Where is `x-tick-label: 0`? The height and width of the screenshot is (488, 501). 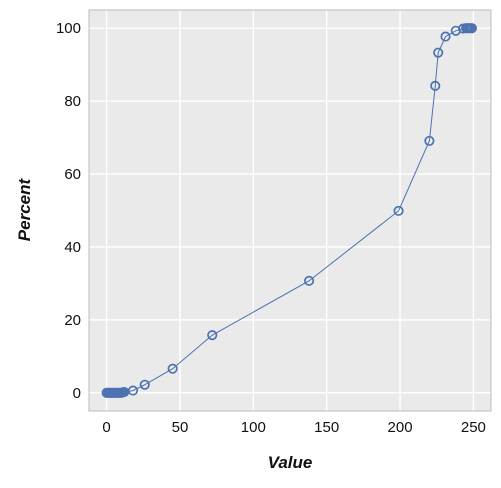 x-tick-label: 0 is located at coordinates (106, 427).